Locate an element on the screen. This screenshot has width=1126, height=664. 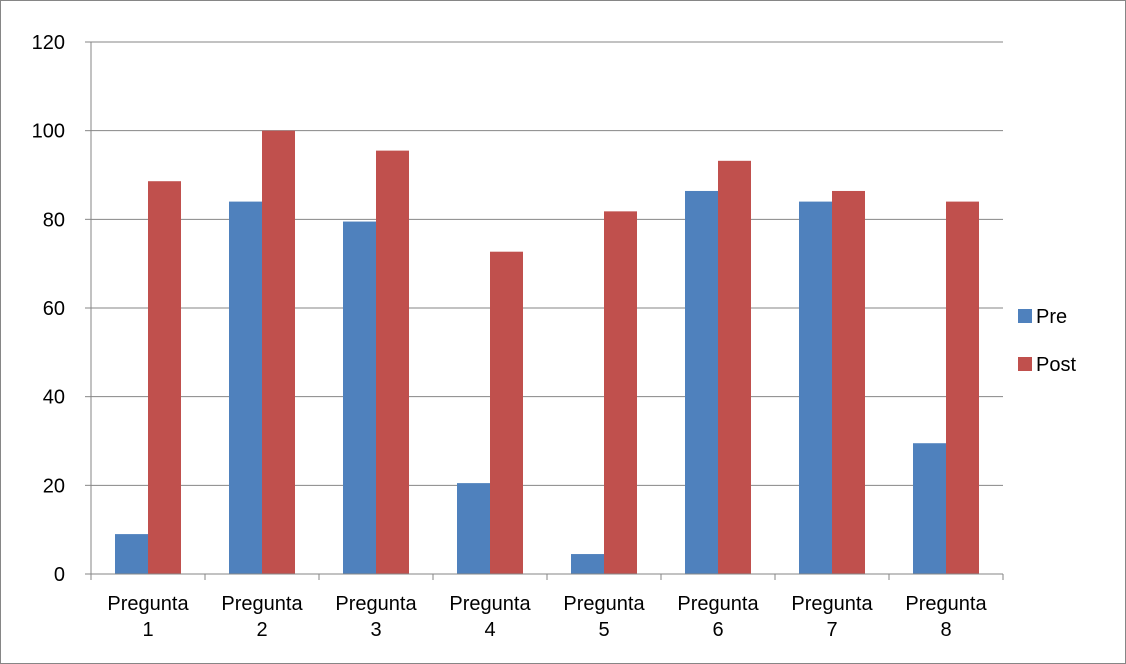
x-tick-label-line: 6 is located at coordinates (717, 630).